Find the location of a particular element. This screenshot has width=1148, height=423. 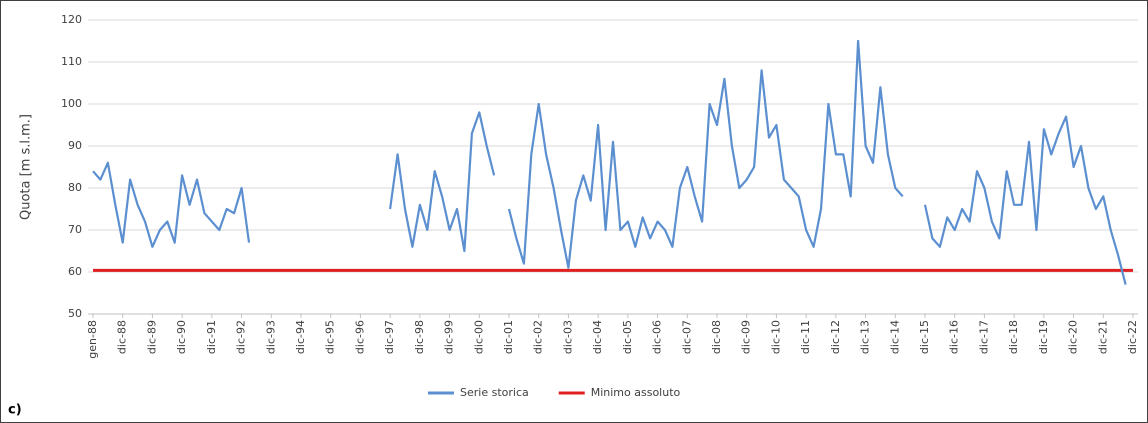

x-tick-label: dic-21 is located at coordinates (1102, 337).